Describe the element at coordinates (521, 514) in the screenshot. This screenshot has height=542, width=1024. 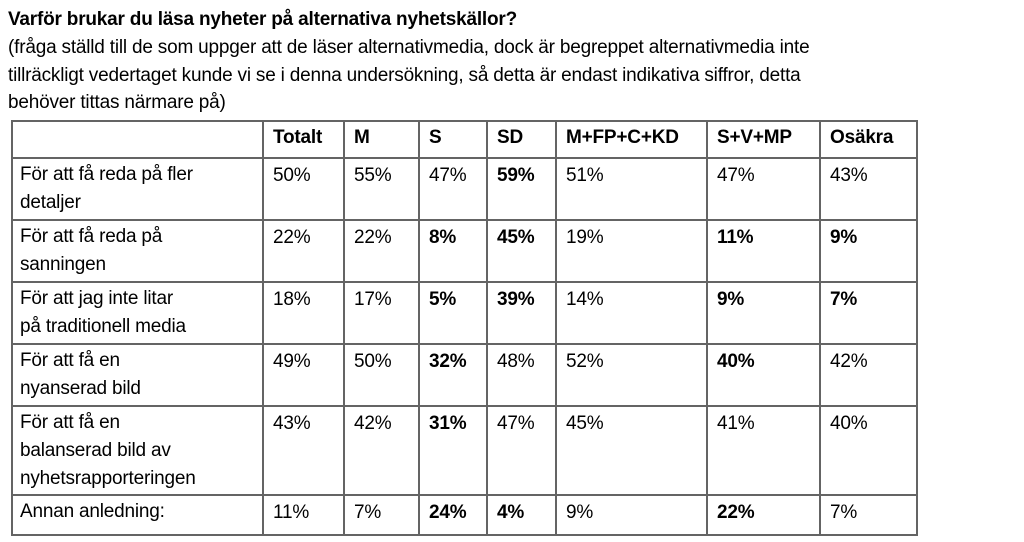
I see `value-cell: 4%` at that location.